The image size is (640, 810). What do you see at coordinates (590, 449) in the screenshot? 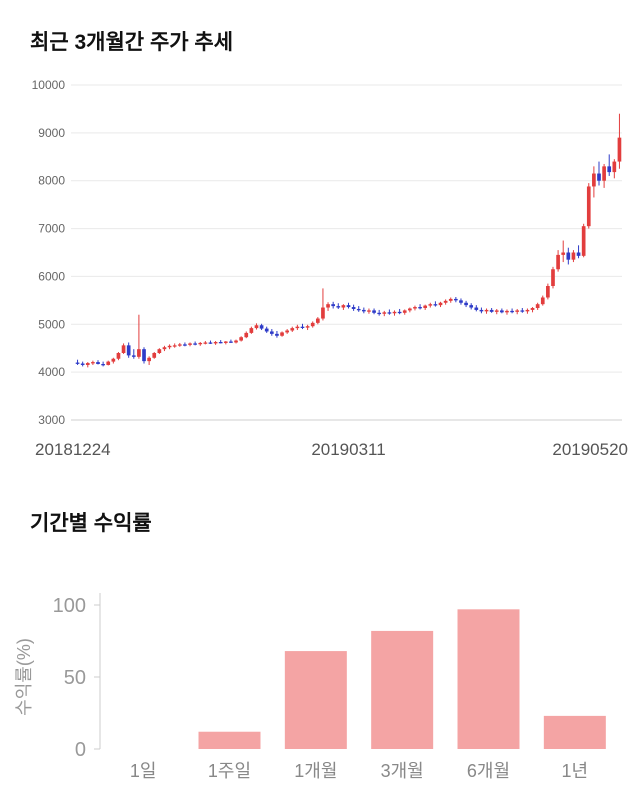
I see `svg-text: 20190520` at bounding box center [590, 449].